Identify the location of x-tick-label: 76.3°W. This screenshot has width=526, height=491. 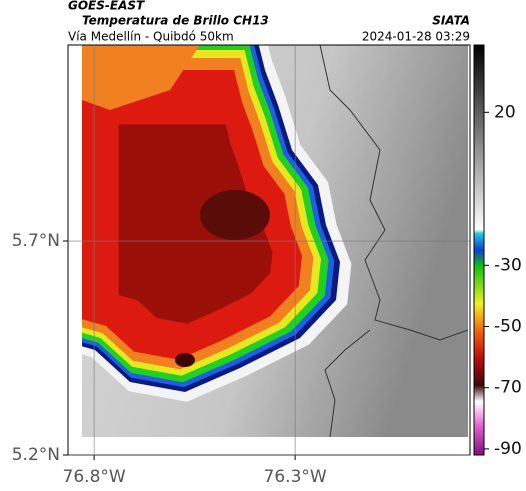
(295, 477).